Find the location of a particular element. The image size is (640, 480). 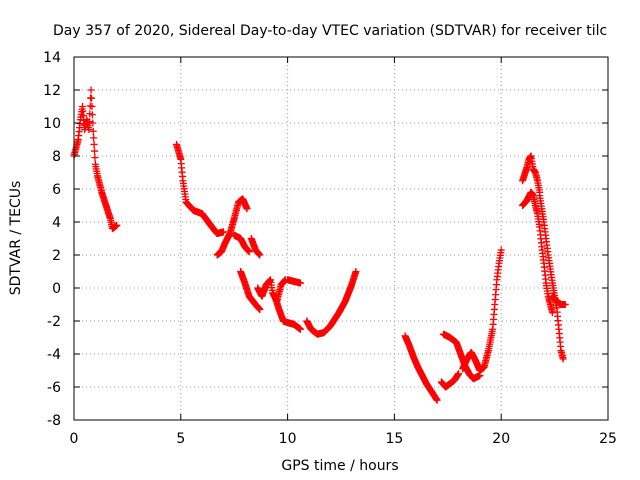

y-tick-label: 12 is located at coordinates (52, 91).